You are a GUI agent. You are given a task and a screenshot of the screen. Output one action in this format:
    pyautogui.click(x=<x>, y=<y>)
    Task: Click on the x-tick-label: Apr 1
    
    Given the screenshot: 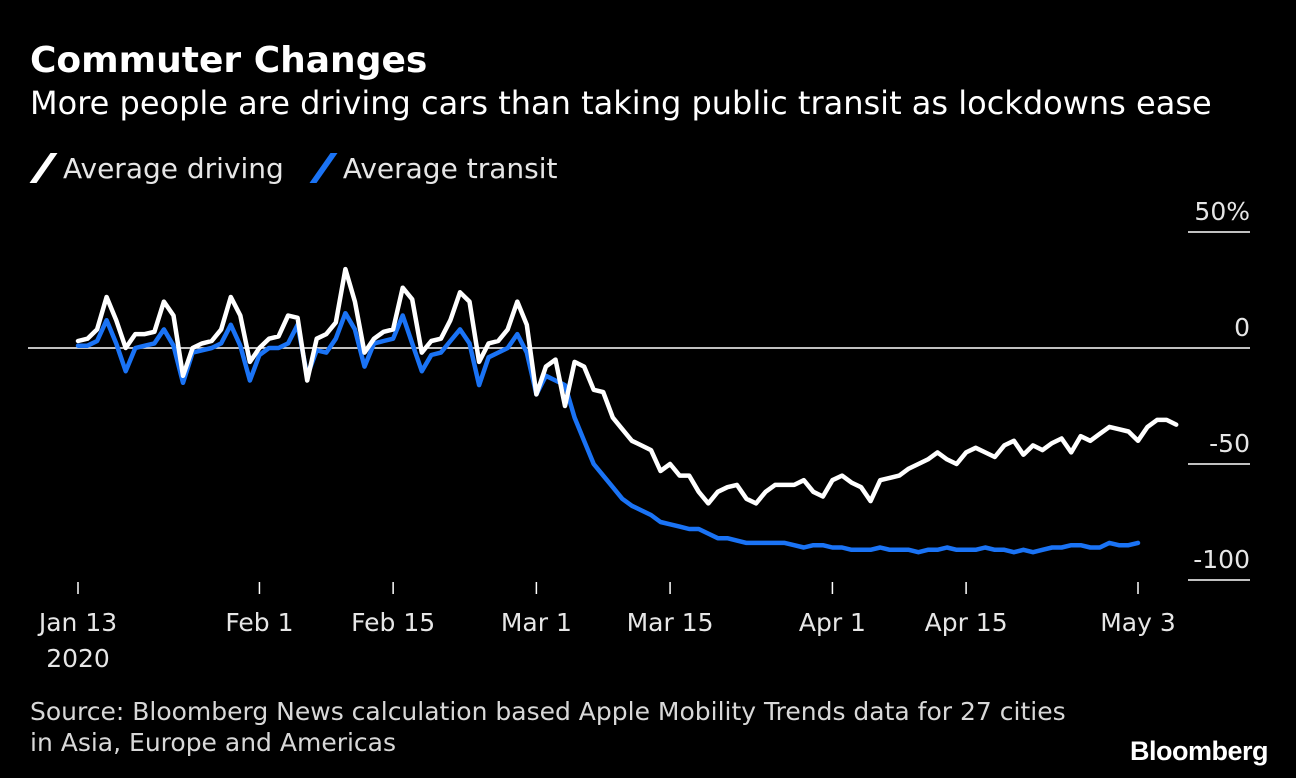 What is the action you would take?
    pyautogui.click(x=832, y=622)
    